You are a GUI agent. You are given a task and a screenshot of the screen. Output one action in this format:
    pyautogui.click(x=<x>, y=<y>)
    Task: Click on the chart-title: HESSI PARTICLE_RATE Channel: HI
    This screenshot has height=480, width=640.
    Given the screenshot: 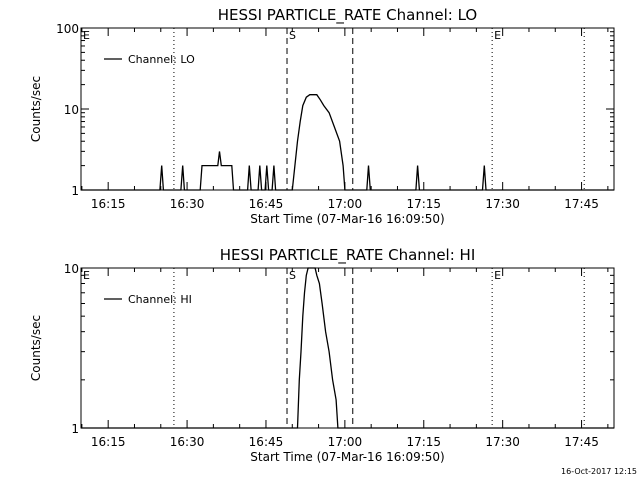 What is the action you would take?
    pyautogui.click(x=348, y=255)
    